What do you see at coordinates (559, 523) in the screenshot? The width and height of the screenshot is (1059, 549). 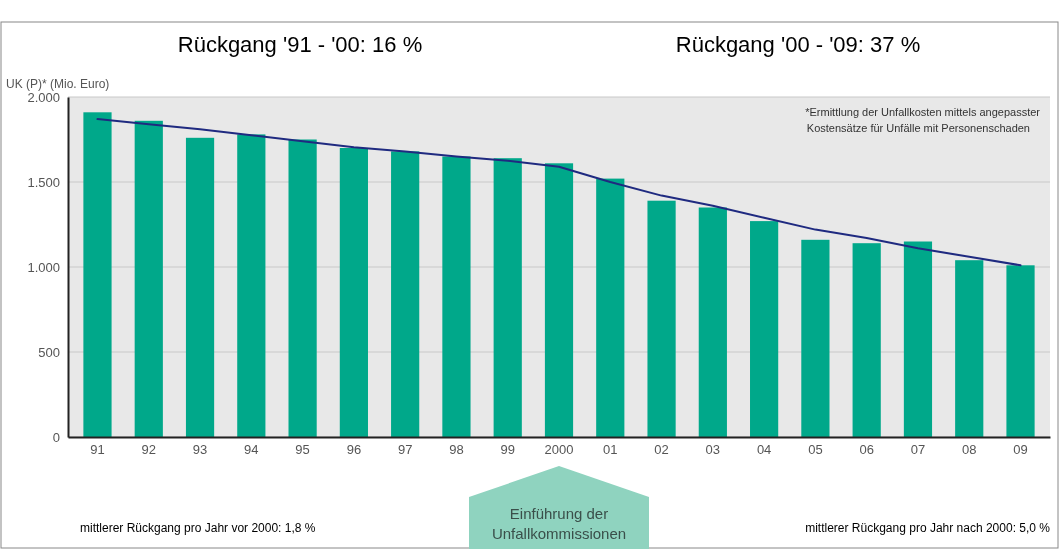 I see `text: Einführung der Unfallkommissionen` at bounding box center [559, 523].